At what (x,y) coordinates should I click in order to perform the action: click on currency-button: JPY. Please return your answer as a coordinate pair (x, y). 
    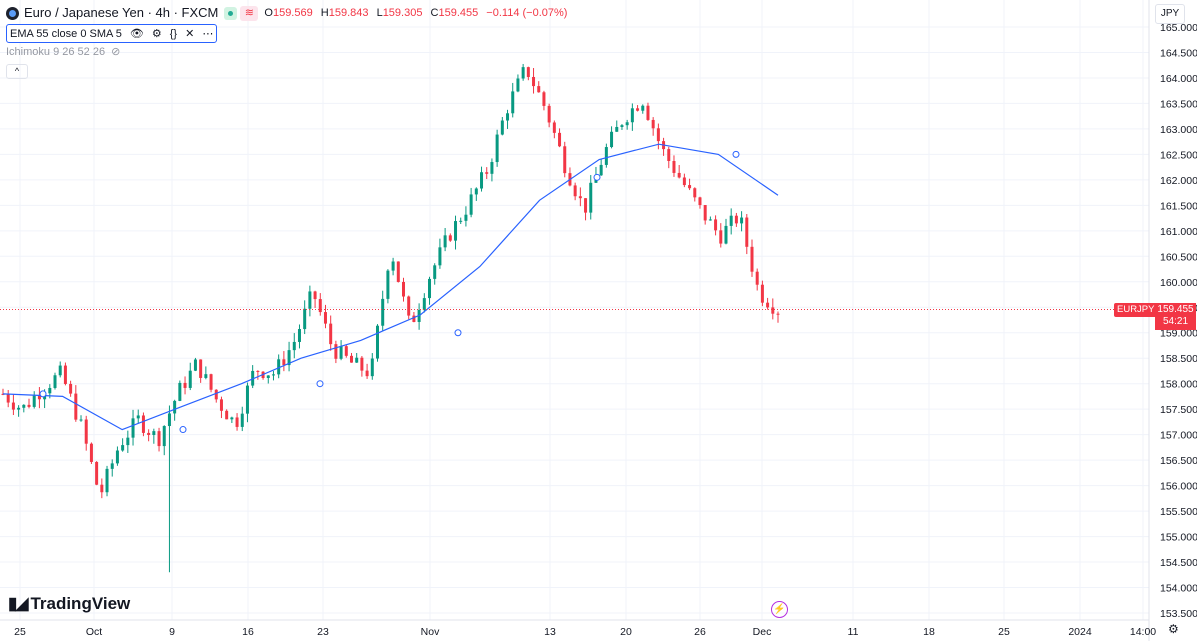
    Looking at the image, I should click on (1170, 14).